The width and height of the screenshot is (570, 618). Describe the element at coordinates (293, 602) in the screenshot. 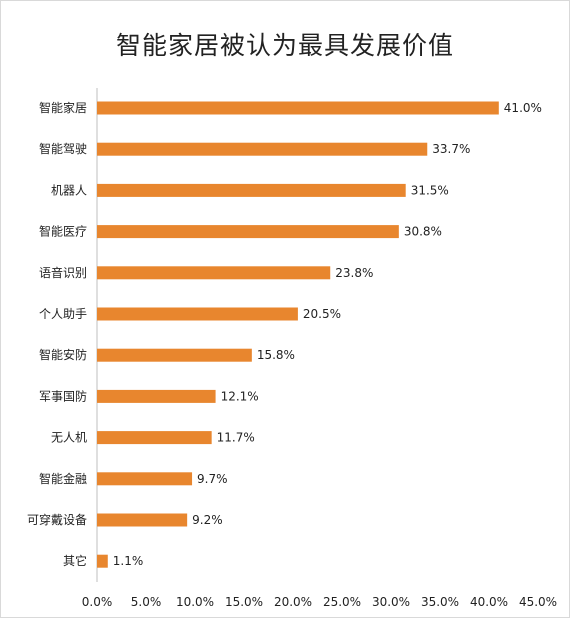

I see `x-tick-label: 20.0%` at that location.